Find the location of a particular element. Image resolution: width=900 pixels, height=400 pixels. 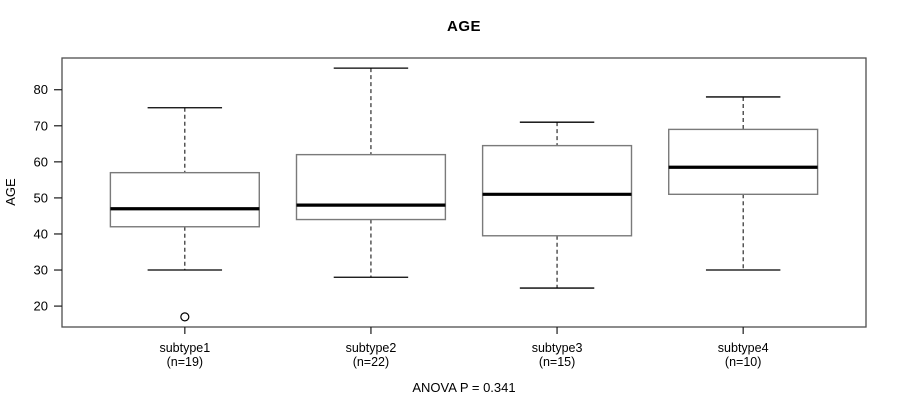

group-n-label: (n=19) is located at coordinates (185, 362).